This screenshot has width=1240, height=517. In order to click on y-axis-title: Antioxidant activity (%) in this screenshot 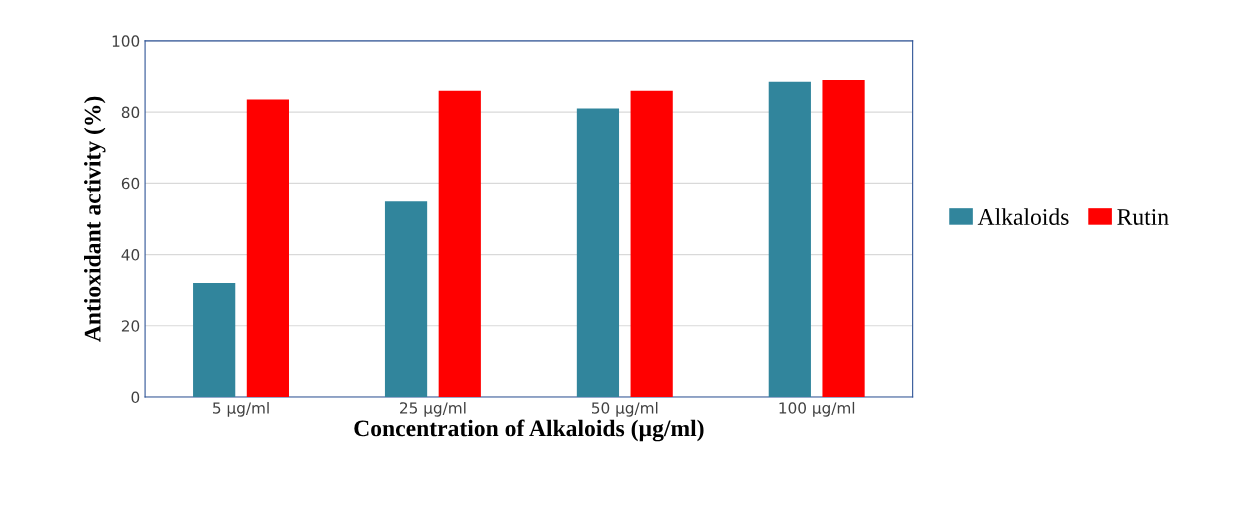, I will do `click(95, 219)`.